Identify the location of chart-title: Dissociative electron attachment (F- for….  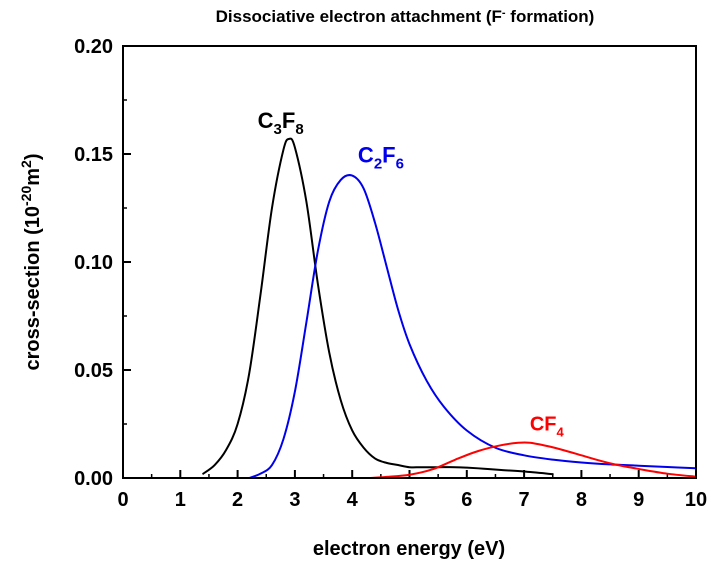
(405, 16).